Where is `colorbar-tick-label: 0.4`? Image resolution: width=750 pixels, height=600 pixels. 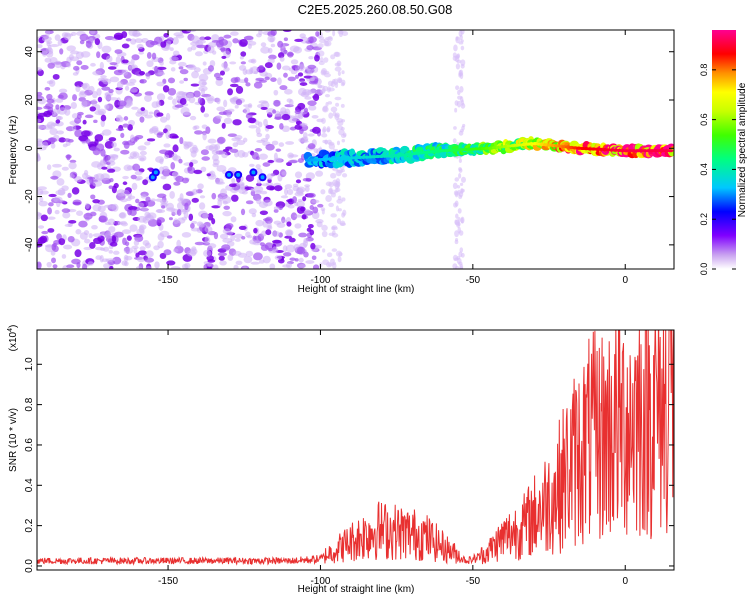 colorbar-tick-label: 0.4 is located at coordinates (704, 169).